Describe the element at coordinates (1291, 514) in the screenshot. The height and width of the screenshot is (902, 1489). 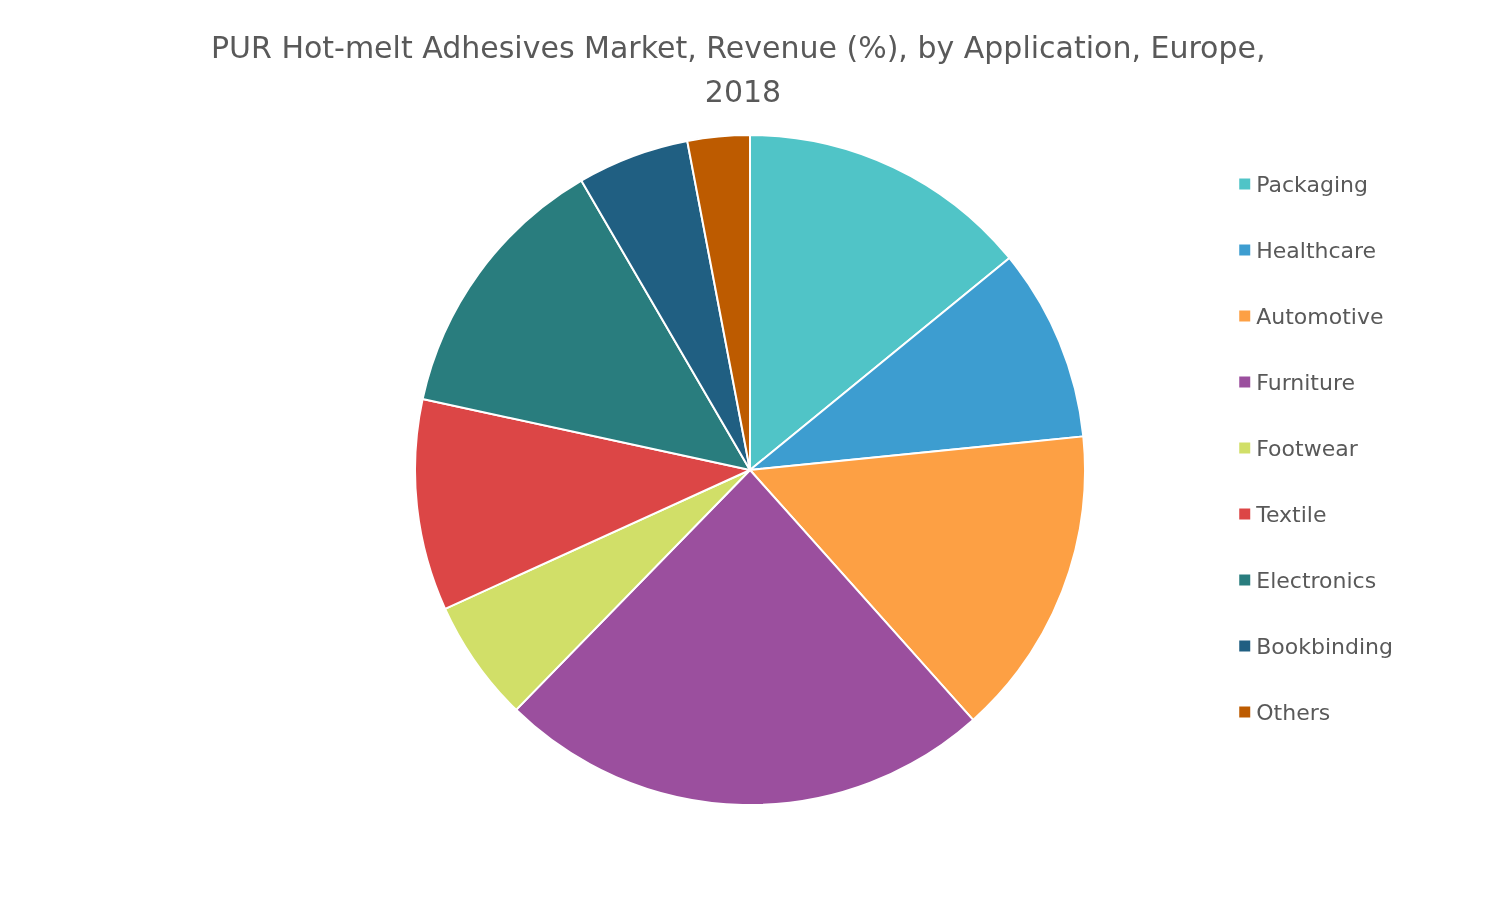
I see `legend-label: Textile` at that location.